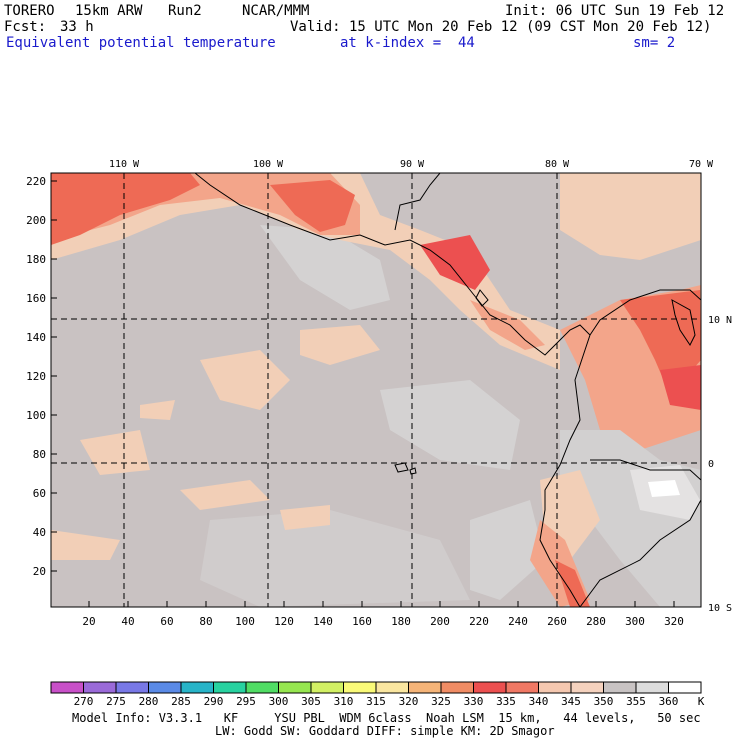 Image resolution: width=740 pixels, height=740 pixels. I want to click on y-axis-ticks, so click(54, 376).